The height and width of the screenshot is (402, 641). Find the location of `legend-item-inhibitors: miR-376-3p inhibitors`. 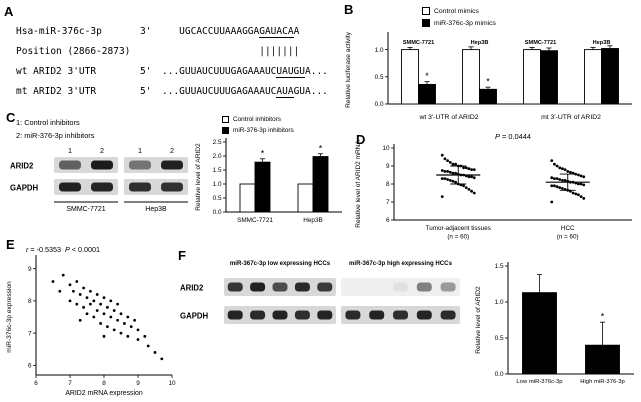

legend-item-inhibitors: miR-376-3p inhibitors is located at coordinates (258, 130).